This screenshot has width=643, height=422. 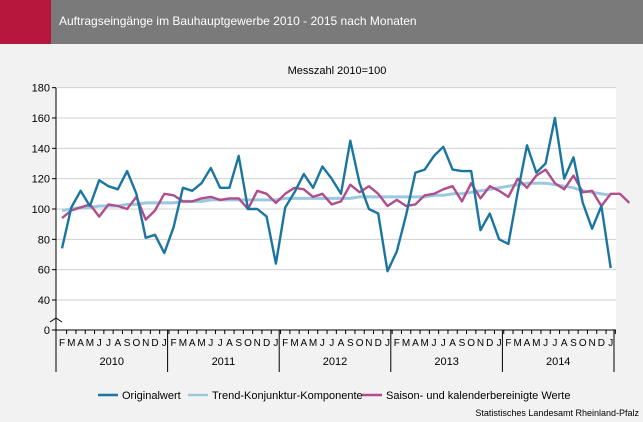 What do you see at coordinates (151, 396) in the screenshot?
I see `legend-label: Originalwert` at bounding box center [151, 396].